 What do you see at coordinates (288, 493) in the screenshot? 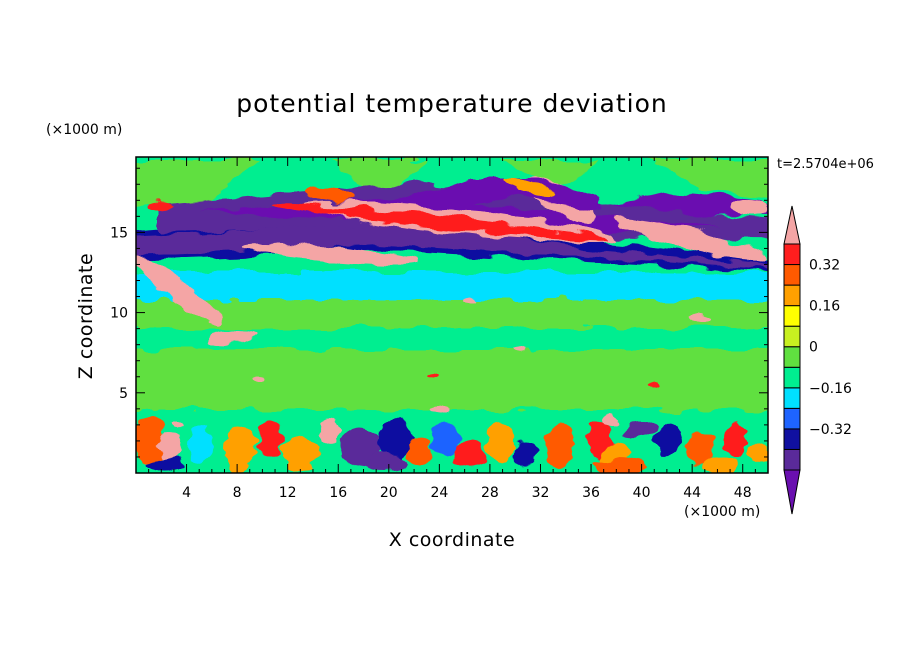
I see `x-tick-label: 12` at bounding box center [288, 493].